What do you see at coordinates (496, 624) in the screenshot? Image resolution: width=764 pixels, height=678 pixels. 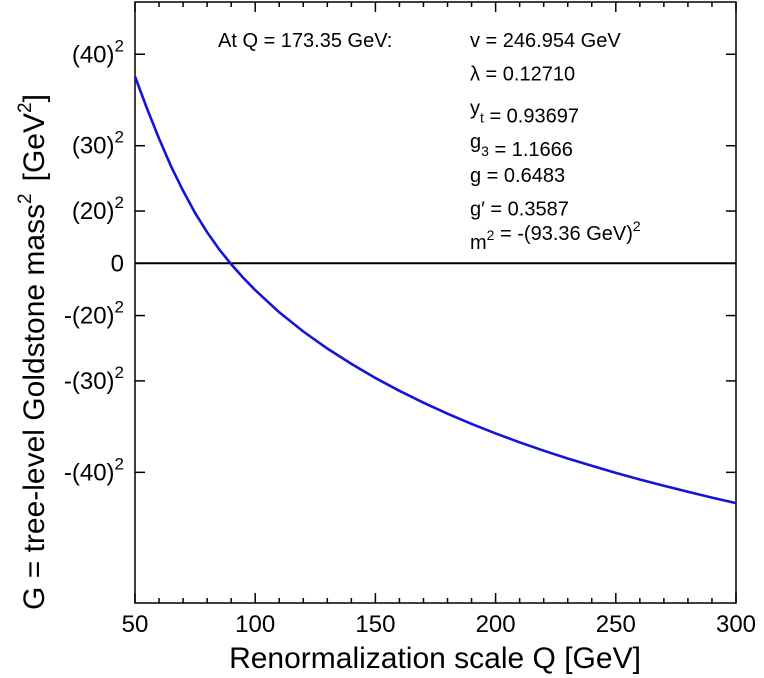 I see `x-tick-label: 200` at bounding box center [496, 624].